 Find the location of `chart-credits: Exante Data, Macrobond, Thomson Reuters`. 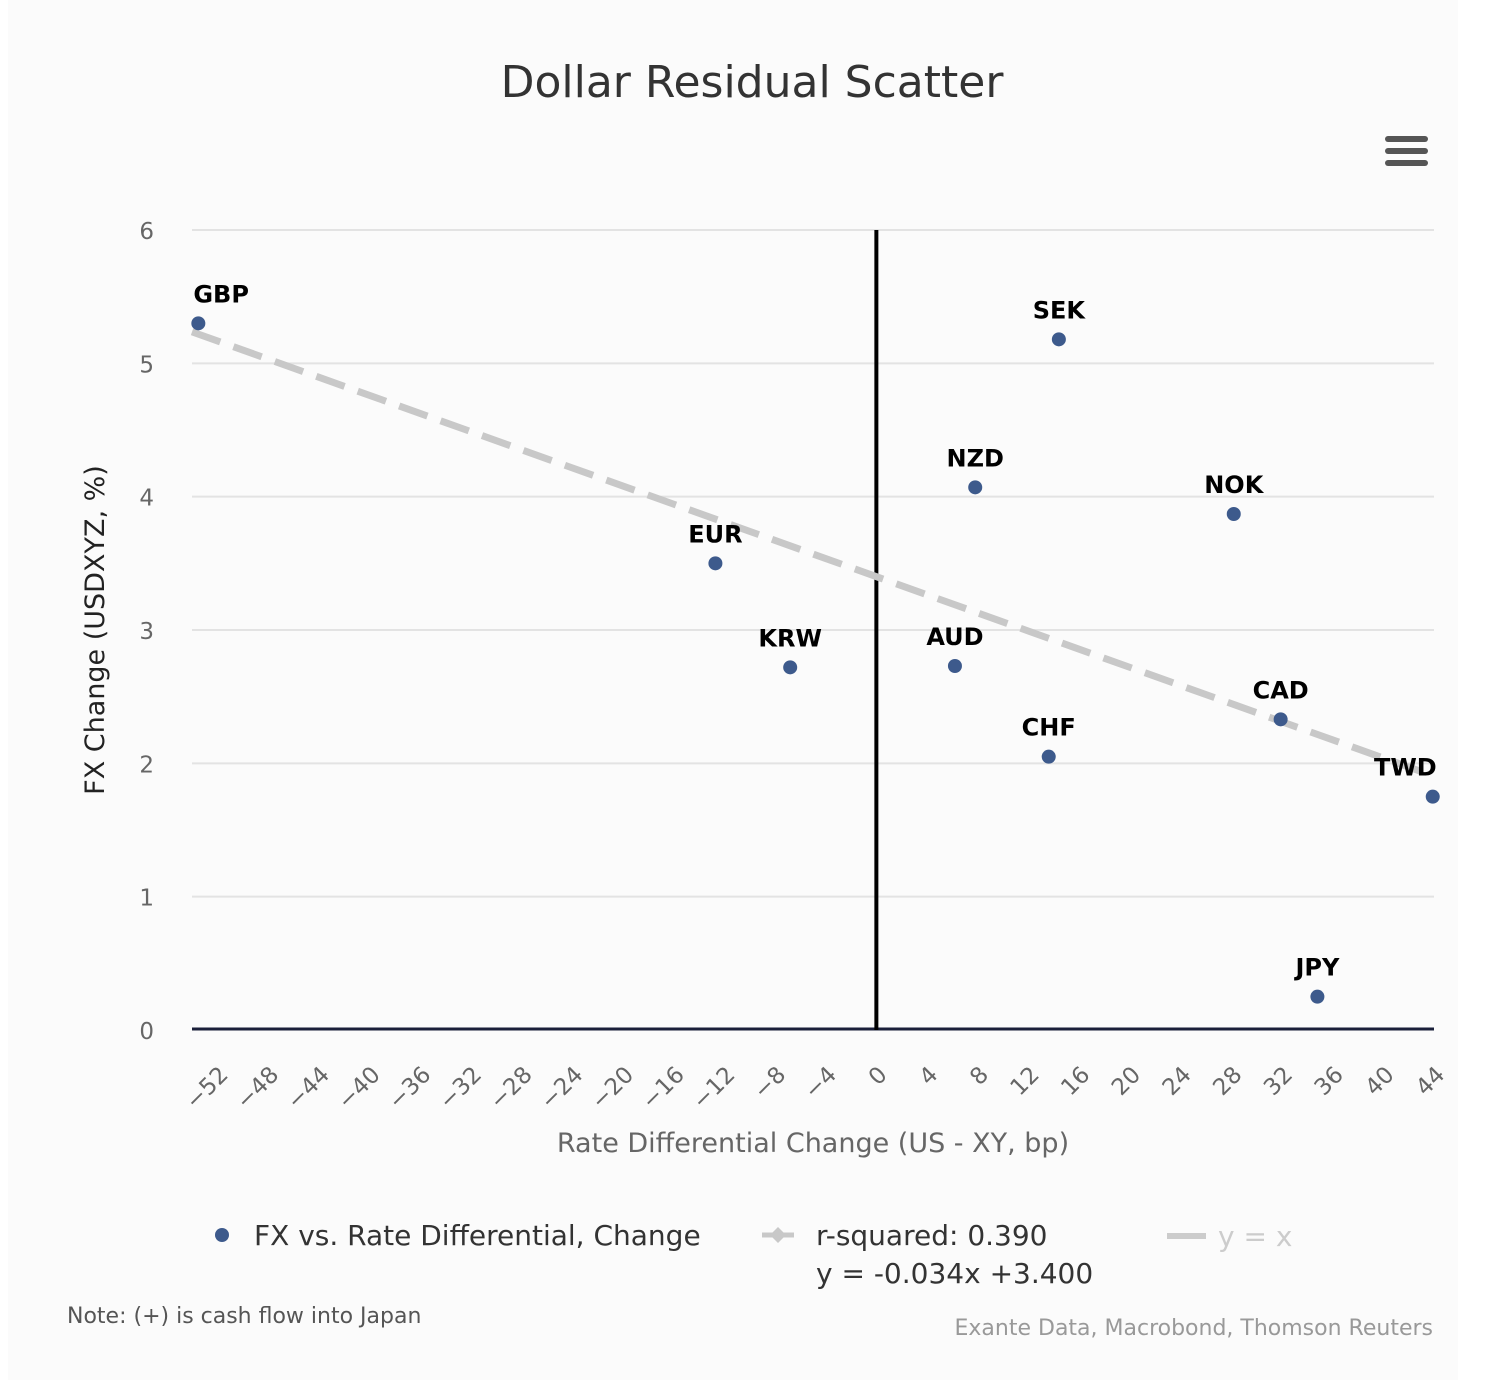

chart-credits: Exante Data, Macrobond, Thomson Reuters is located at coordinates (1194, 1328).